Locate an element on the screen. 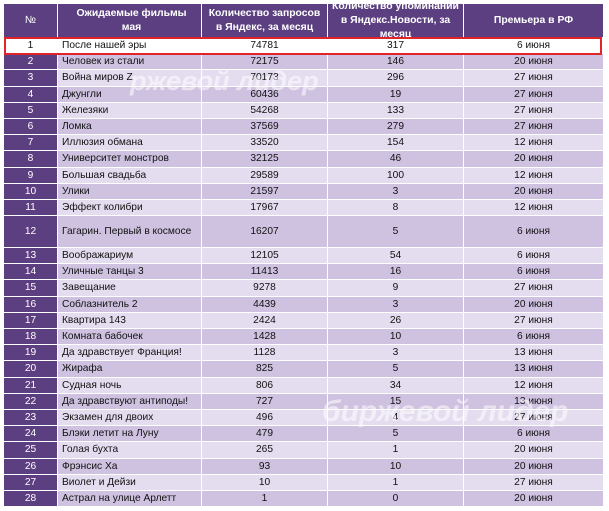 The image size is (609, 511). row-num: 19 is located at coordinates (31, 353).